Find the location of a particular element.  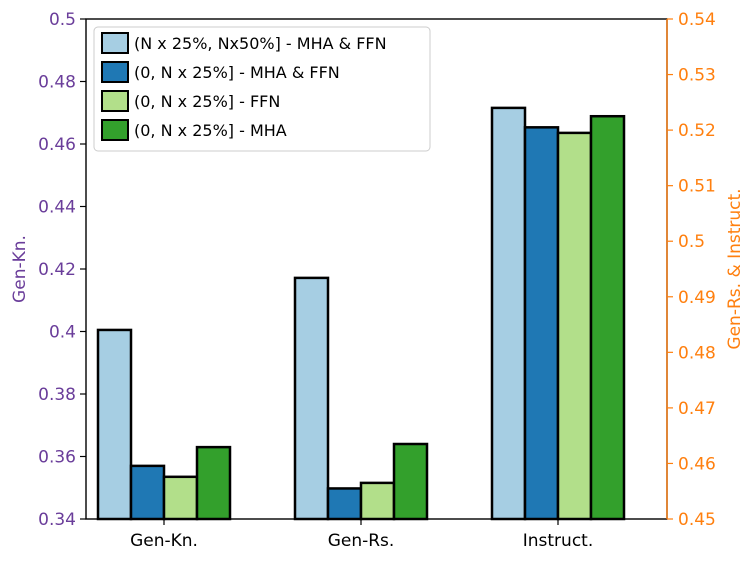

x-tick-label: Gen-Rs. is located at coordinates (361, 541).